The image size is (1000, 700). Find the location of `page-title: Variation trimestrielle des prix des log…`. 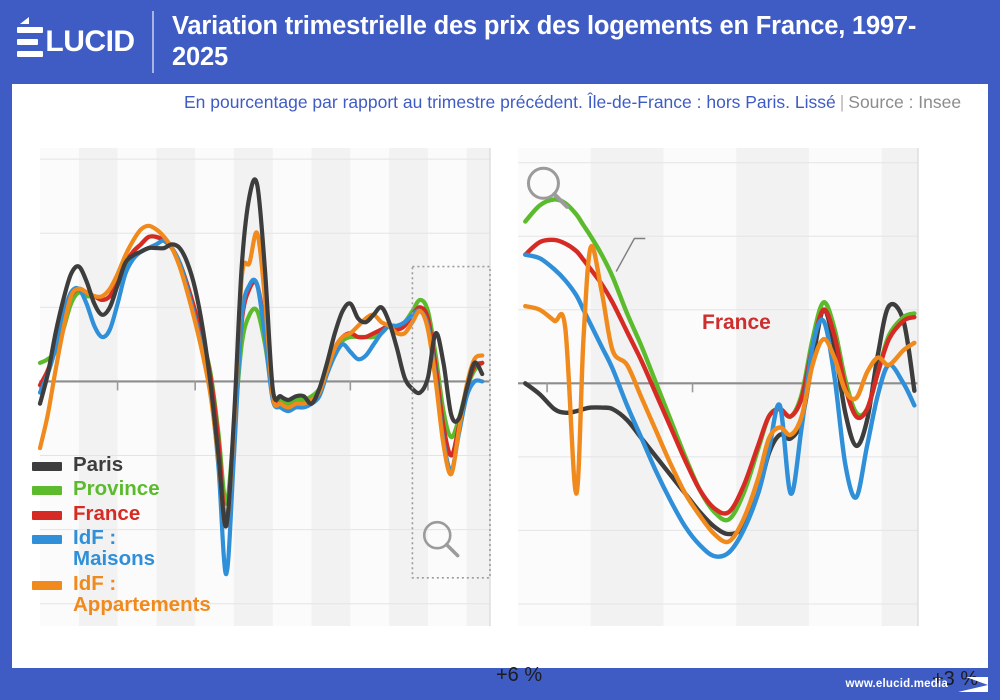

page-title: Variation trimestrielle des prix des log… is located at coordinates (544, 41).